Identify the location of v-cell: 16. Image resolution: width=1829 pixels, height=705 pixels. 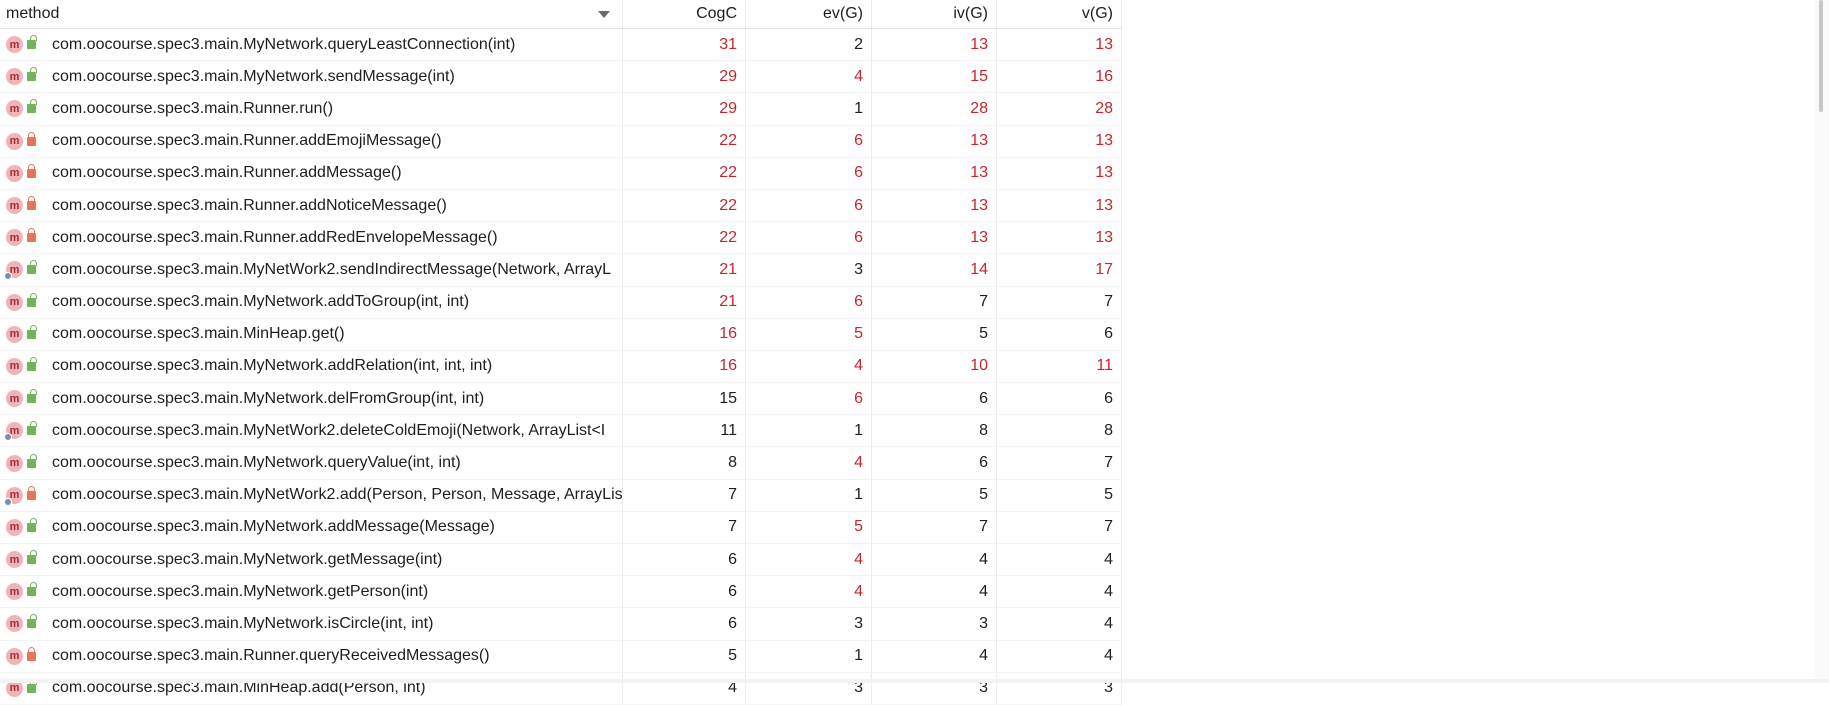
(1059, 77).